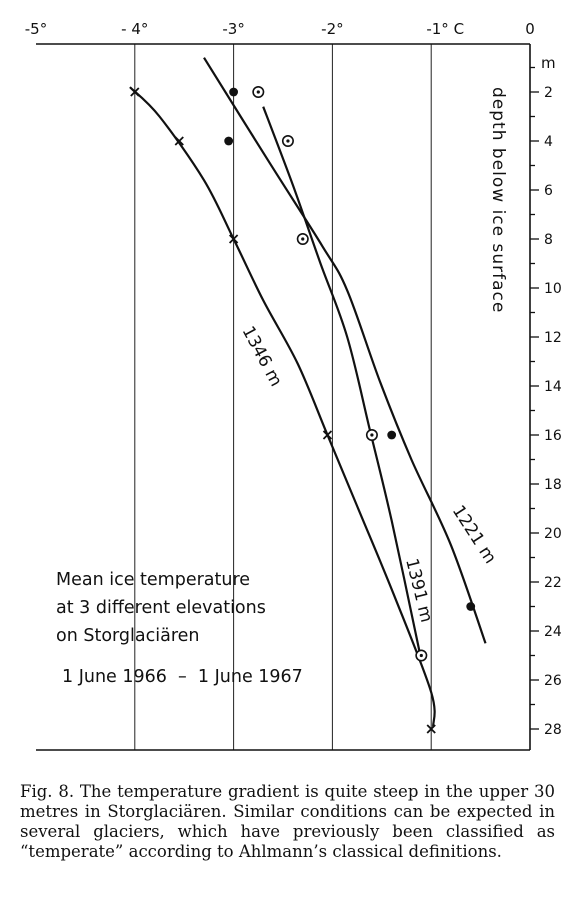 The height and width of the screenshot is (908, 574). What do you see at coordinates (553, 338) in the screenshot?
I see `y-tick-label: 12` at bounding box center [553, 338].